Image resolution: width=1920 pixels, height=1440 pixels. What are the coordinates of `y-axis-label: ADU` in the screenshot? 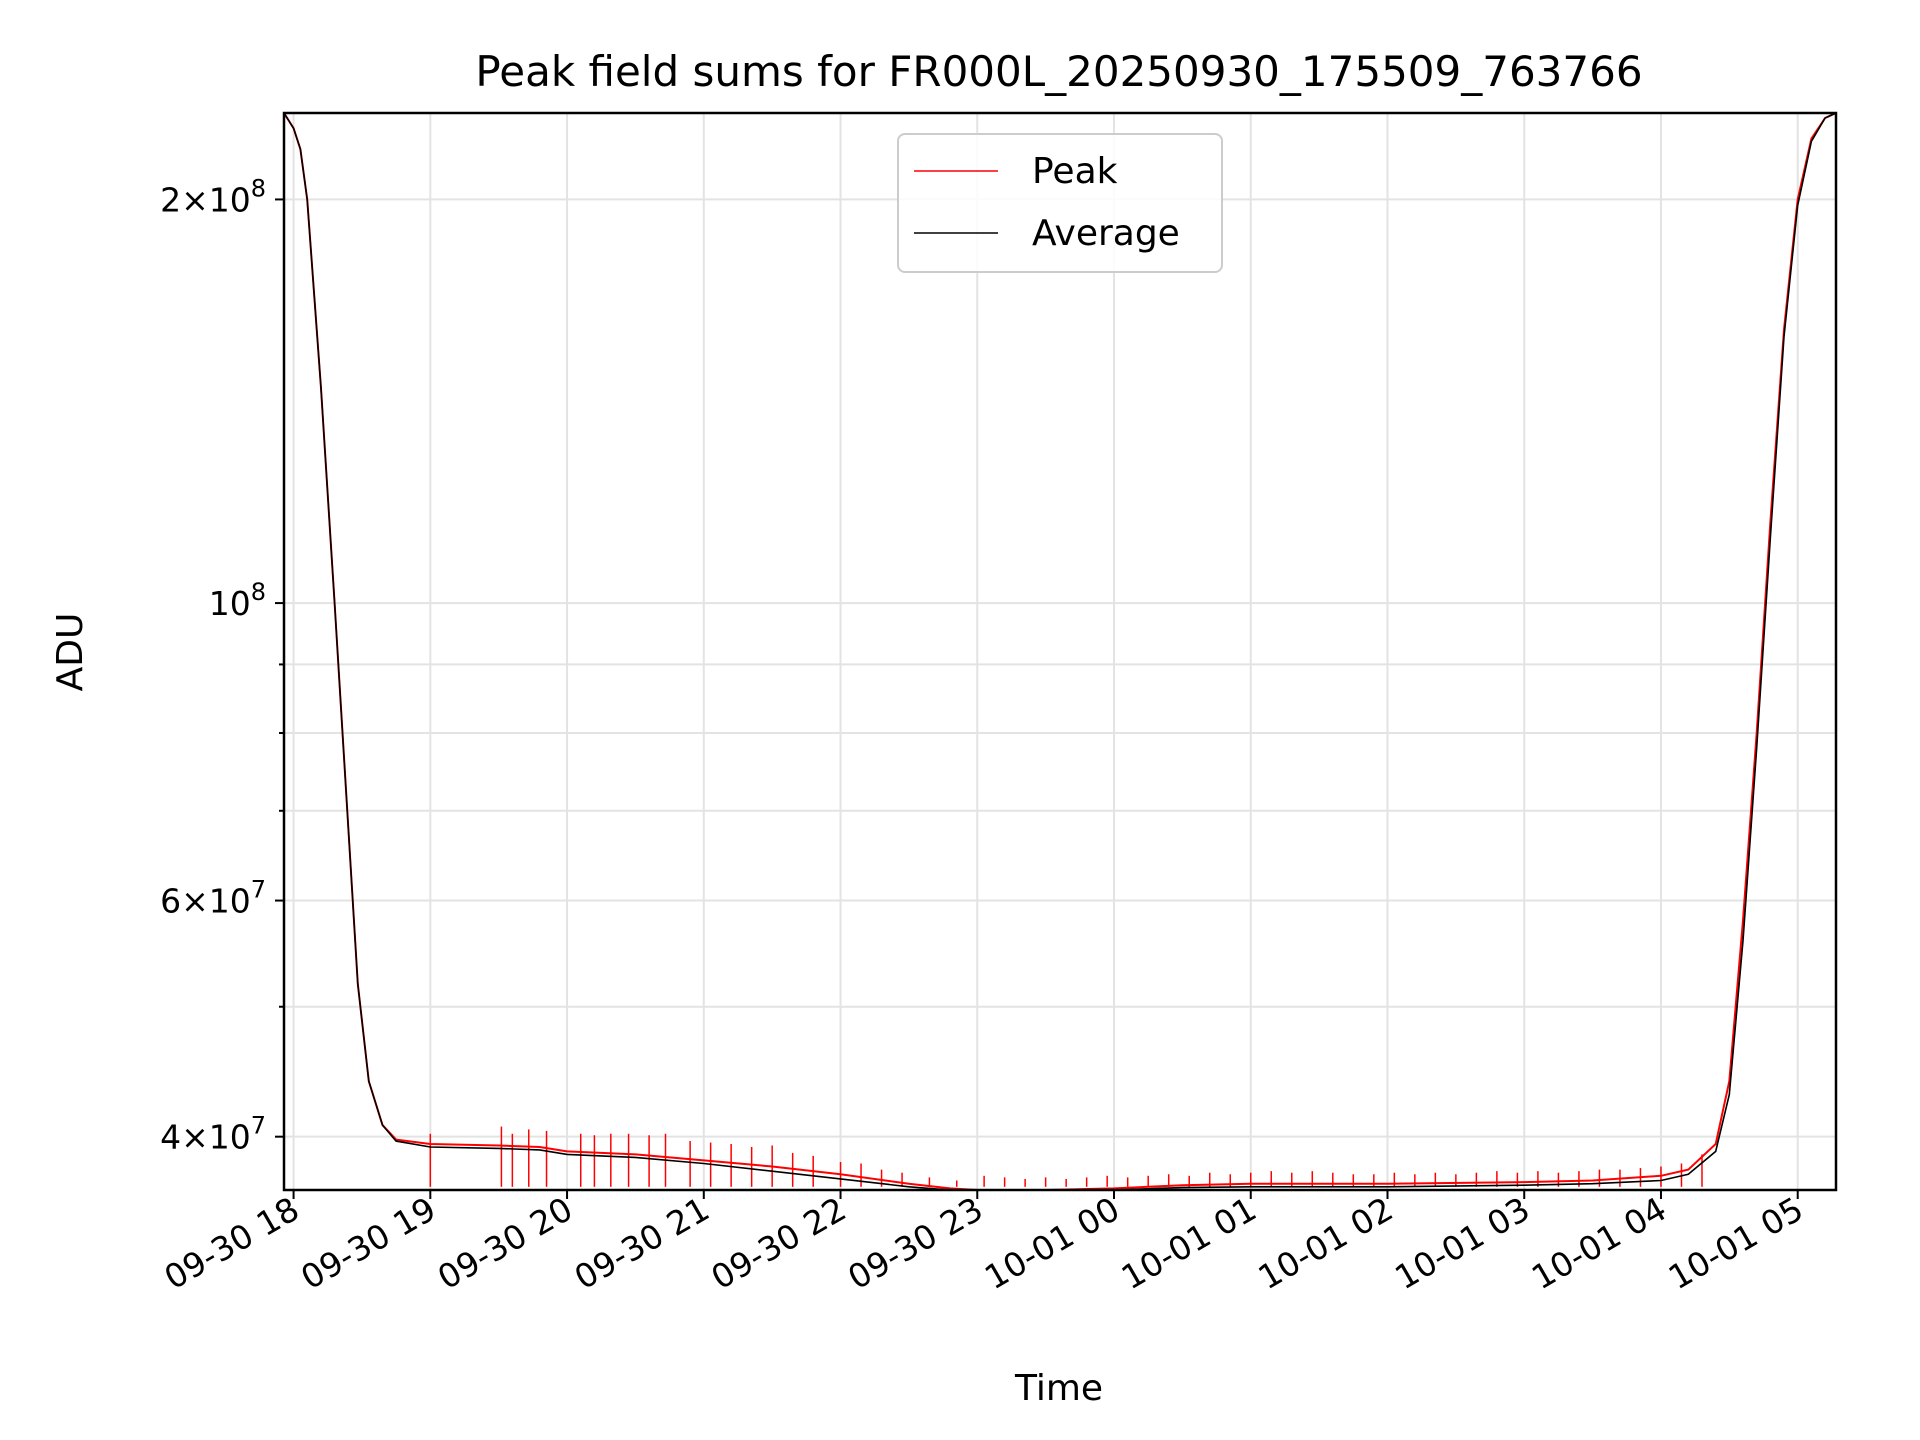 It's located at (70, 652).